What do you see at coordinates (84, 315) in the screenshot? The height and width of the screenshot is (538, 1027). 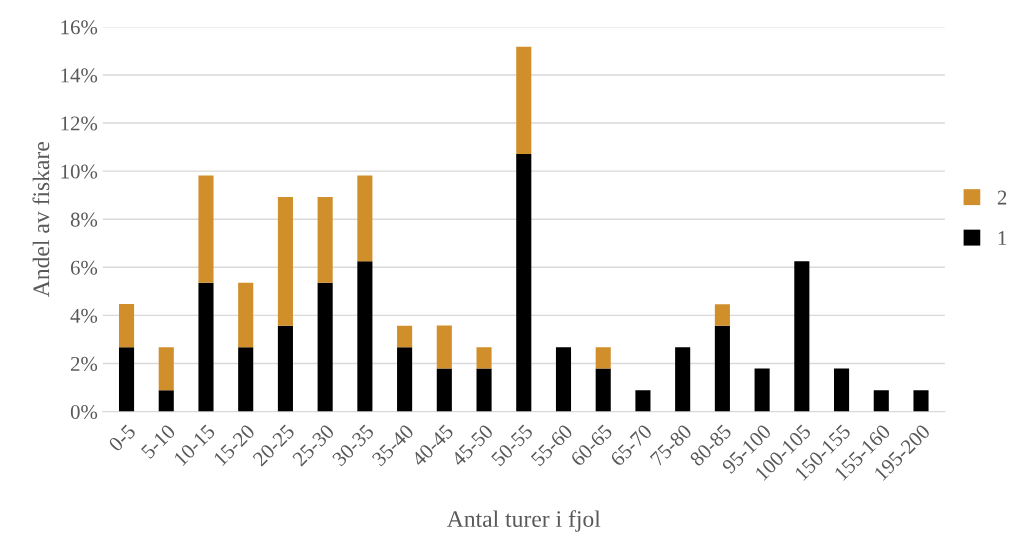 I see `y-tick-label: 4%` at bounding box center [84, 315].